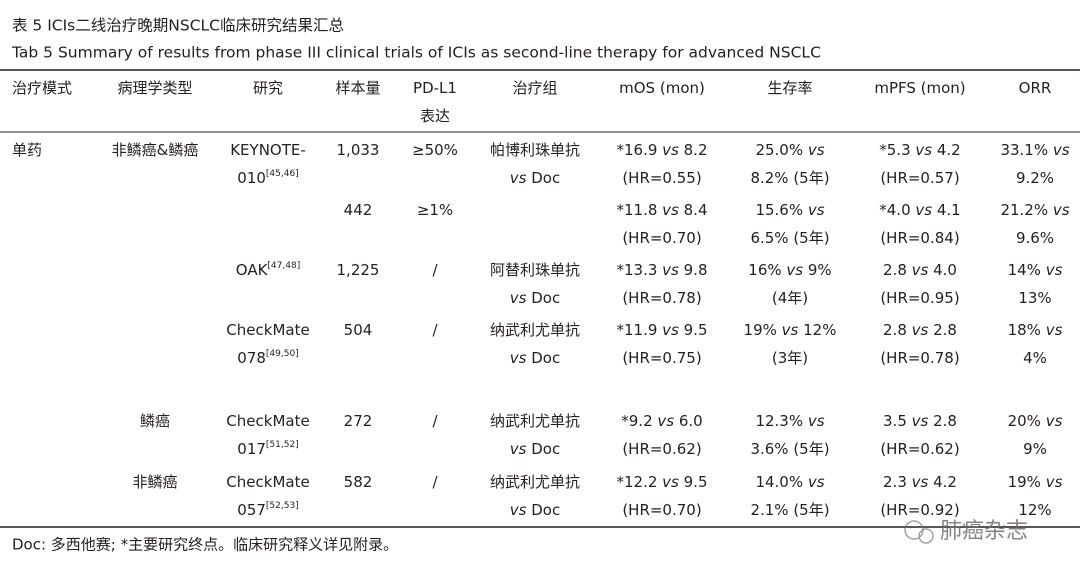 The width and height of the screenshot is (1080, 576). I want to click on mos-line: (HR=0.55), so click(661, 178).